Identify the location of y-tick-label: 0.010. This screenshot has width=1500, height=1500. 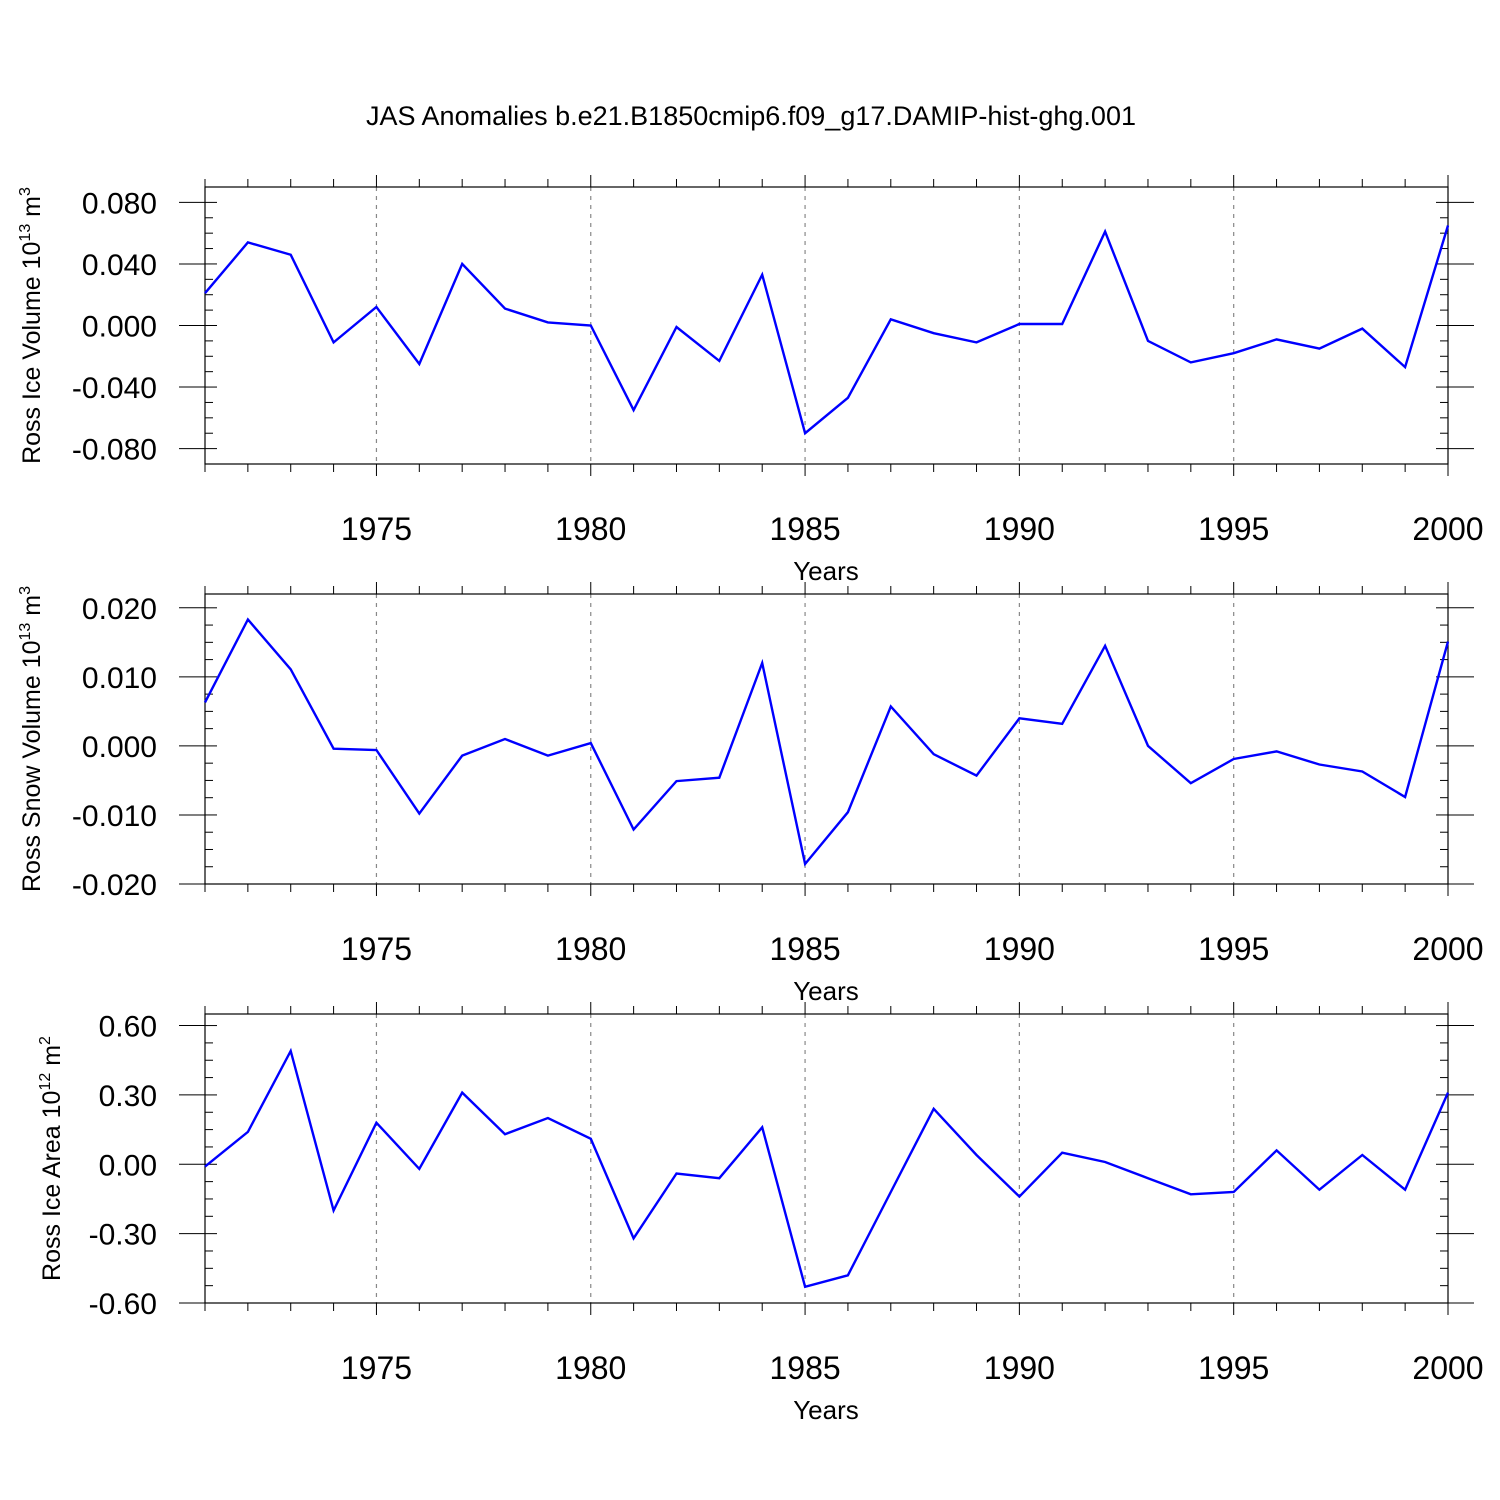
(119, 678).